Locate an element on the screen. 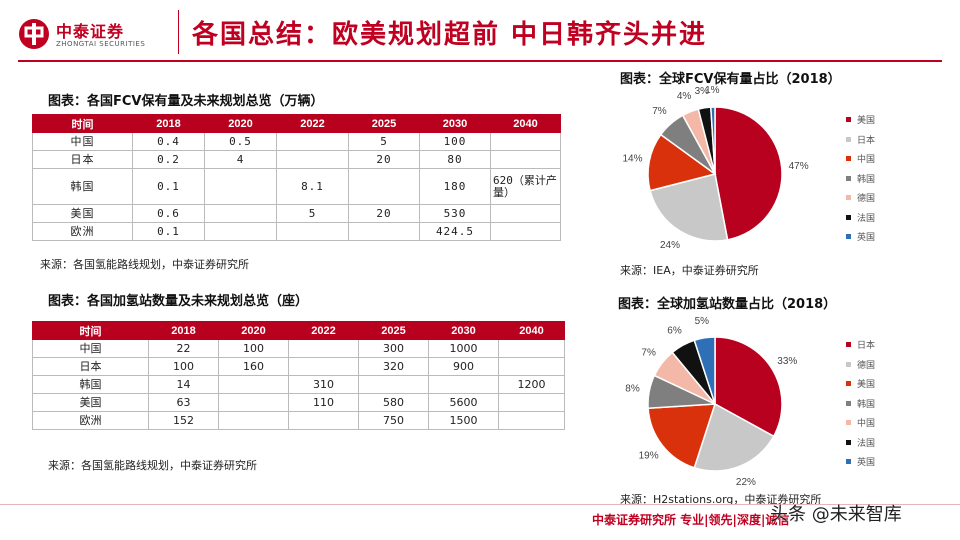 The width and height of the screenshot is (960, 540). watermark: 头条 @未来智库 is located at coordinates (836, 514).